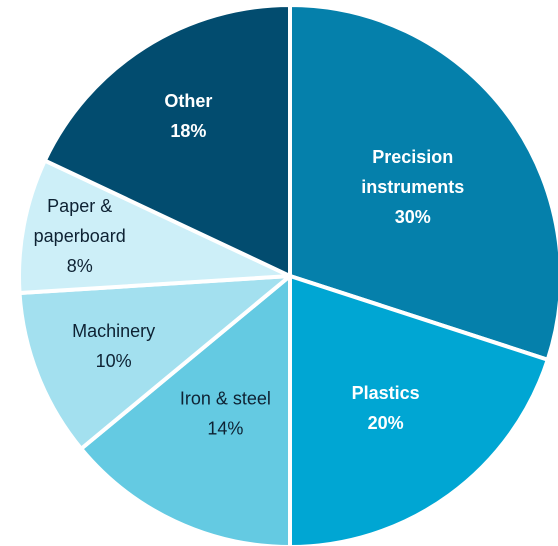 The height and width of the screenshot is (546, 558). Describe the element at coordinates (386, 423) in the screenshot. I see `slice-percent: 20%` at that location.